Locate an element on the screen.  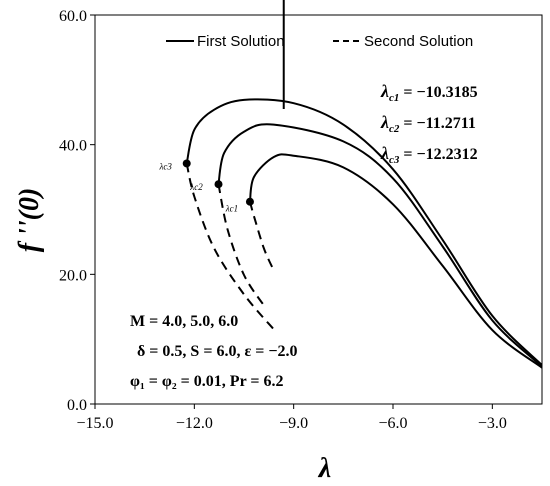
x-axis-title: λ is located at coordinates (324, 468).